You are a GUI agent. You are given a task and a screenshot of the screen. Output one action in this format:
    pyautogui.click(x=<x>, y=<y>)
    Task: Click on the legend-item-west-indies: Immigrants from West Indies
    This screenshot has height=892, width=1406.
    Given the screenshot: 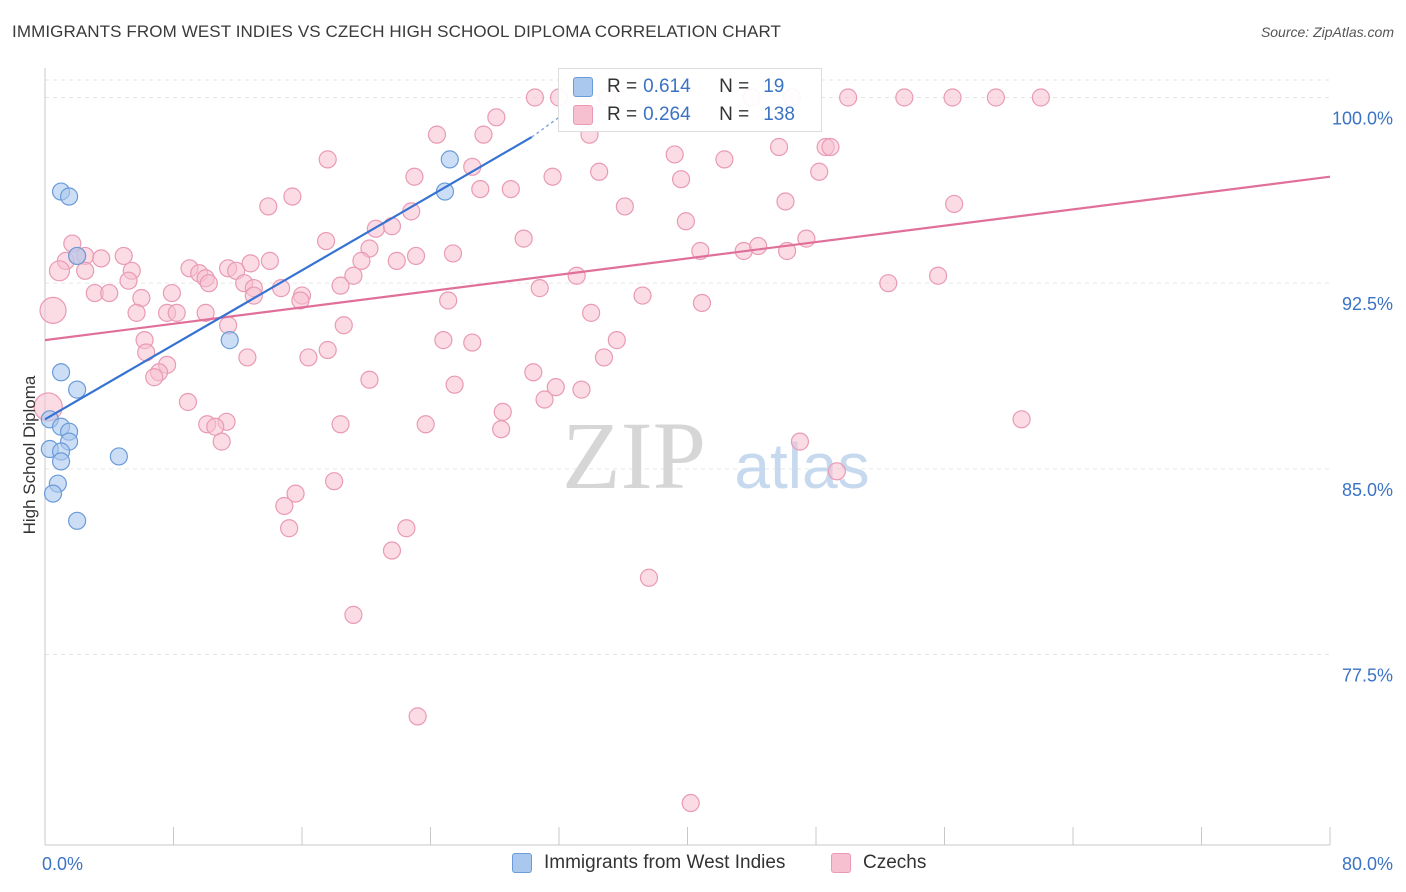 What is the action you would take?
    pyautogui.click(x=648, y=863)
    